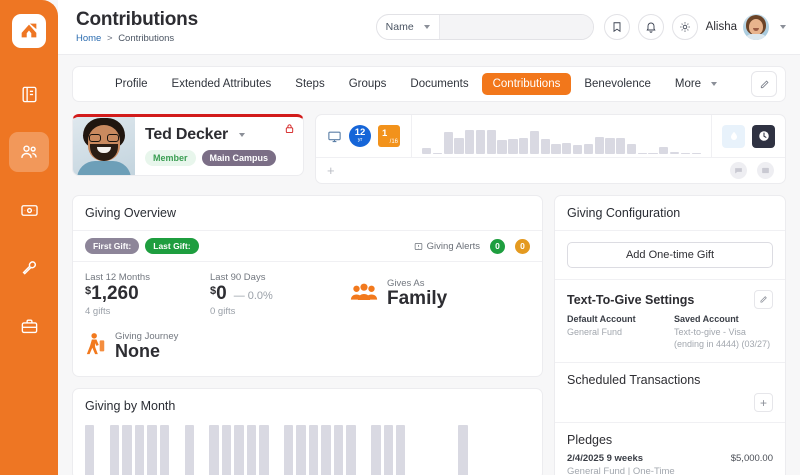  What do you see at coordinates (562, 136) in the screenshot?
I see `attendance-bar-chart` at bounding box center [562, 136].